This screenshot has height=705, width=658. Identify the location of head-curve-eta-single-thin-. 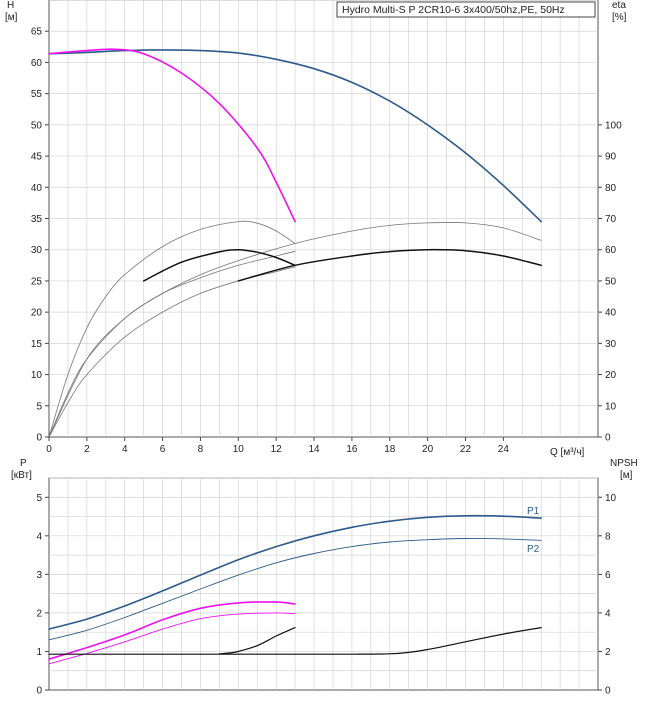
(172, 329).